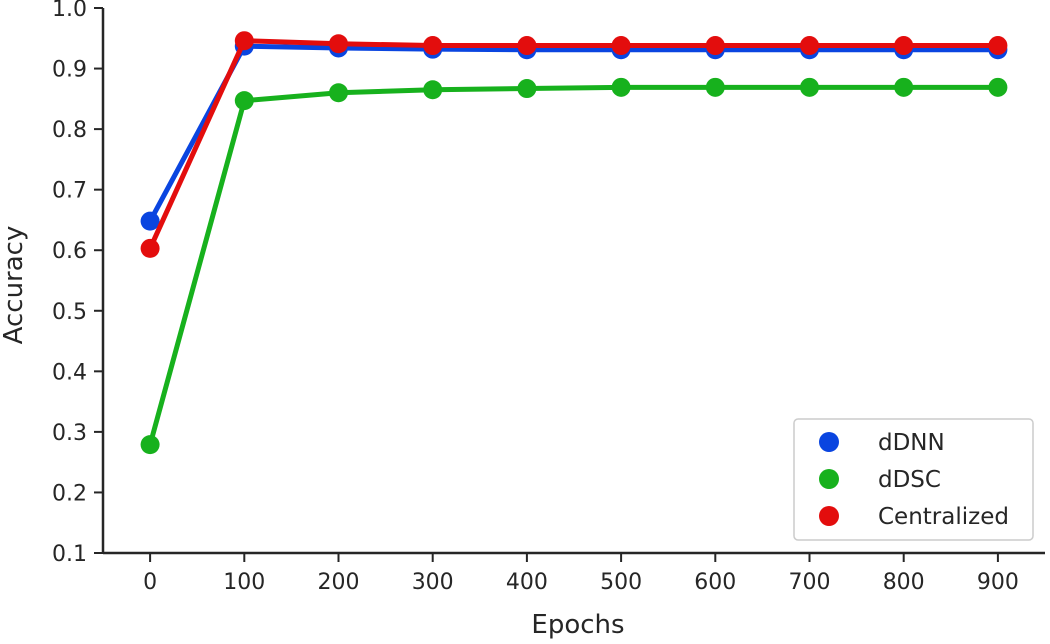 The height and width of the screenshot is (644, 1050). I want to click on legend: dDNN dDSC Centralized, so click(913, 479).